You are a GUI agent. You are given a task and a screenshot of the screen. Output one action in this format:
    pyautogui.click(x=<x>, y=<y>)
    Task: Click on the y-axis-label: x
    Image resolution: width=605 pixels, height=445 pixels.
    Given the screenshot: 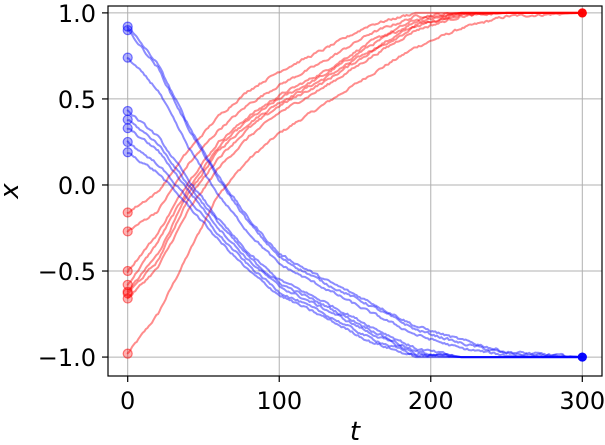 What is the action you would take?
    pyautogui.click(x=12, y=191)
    